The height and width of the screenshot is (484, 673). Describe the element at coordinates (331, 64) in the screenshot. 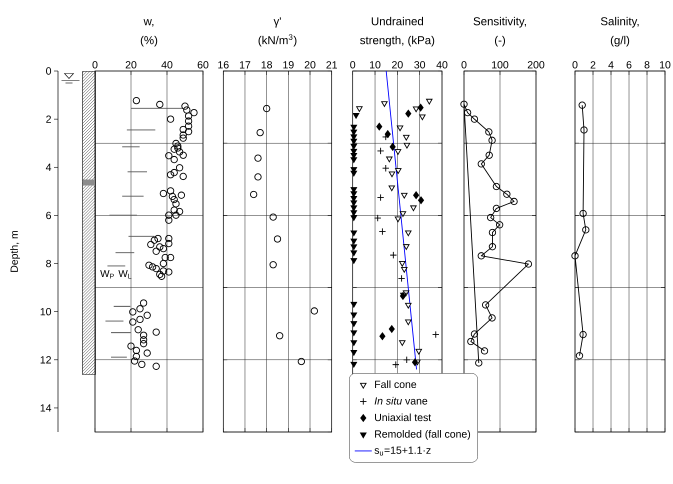

I see `x-tick-label: 21` at that location.